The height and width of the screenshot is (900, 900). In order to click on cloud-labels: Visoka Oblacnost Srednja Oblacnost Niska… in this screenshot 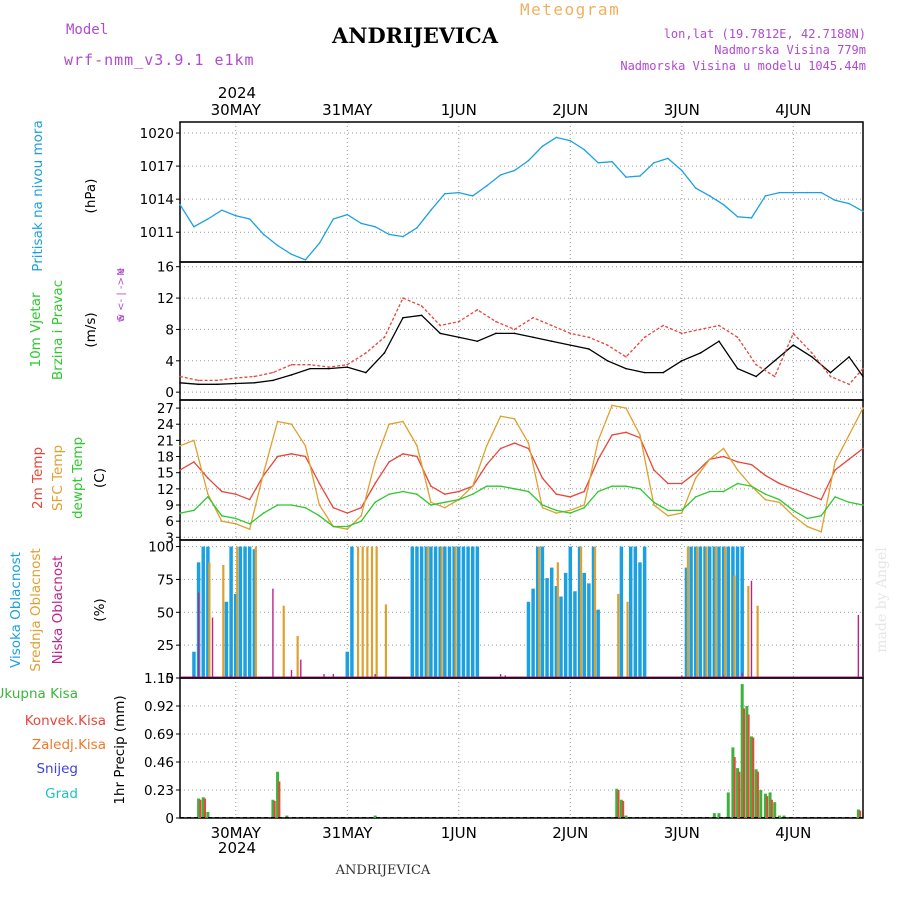, I will do `click(58, 609)`.